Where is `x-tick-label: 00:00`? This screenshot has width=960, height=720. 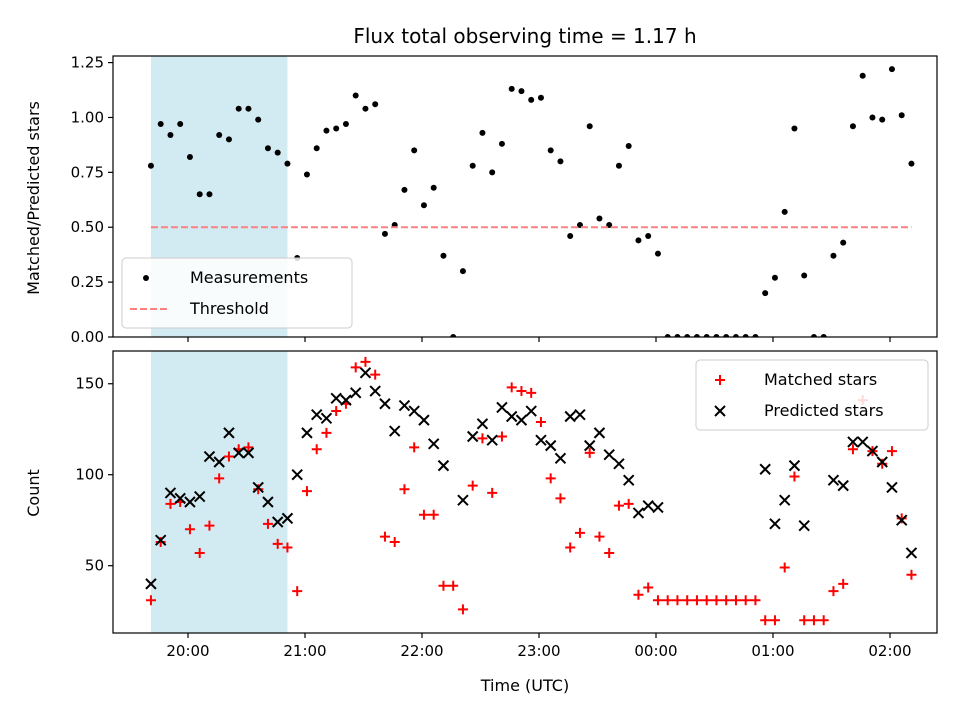
x-tick-label: 00:00 is located at coordinates (655, 651).